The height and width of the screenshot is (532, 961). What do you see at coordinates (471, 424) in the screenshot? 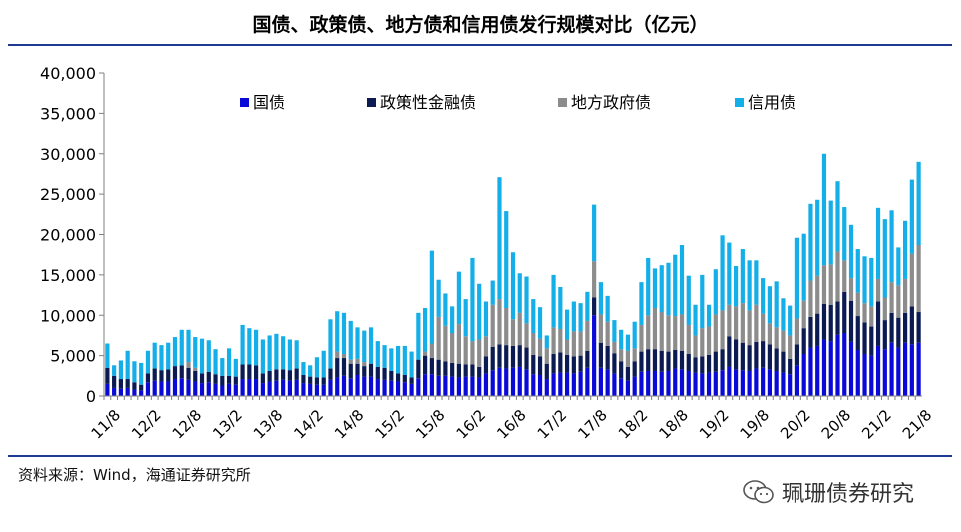
I see `x-tick-label: 16/2` at bounding box center [471, 424].